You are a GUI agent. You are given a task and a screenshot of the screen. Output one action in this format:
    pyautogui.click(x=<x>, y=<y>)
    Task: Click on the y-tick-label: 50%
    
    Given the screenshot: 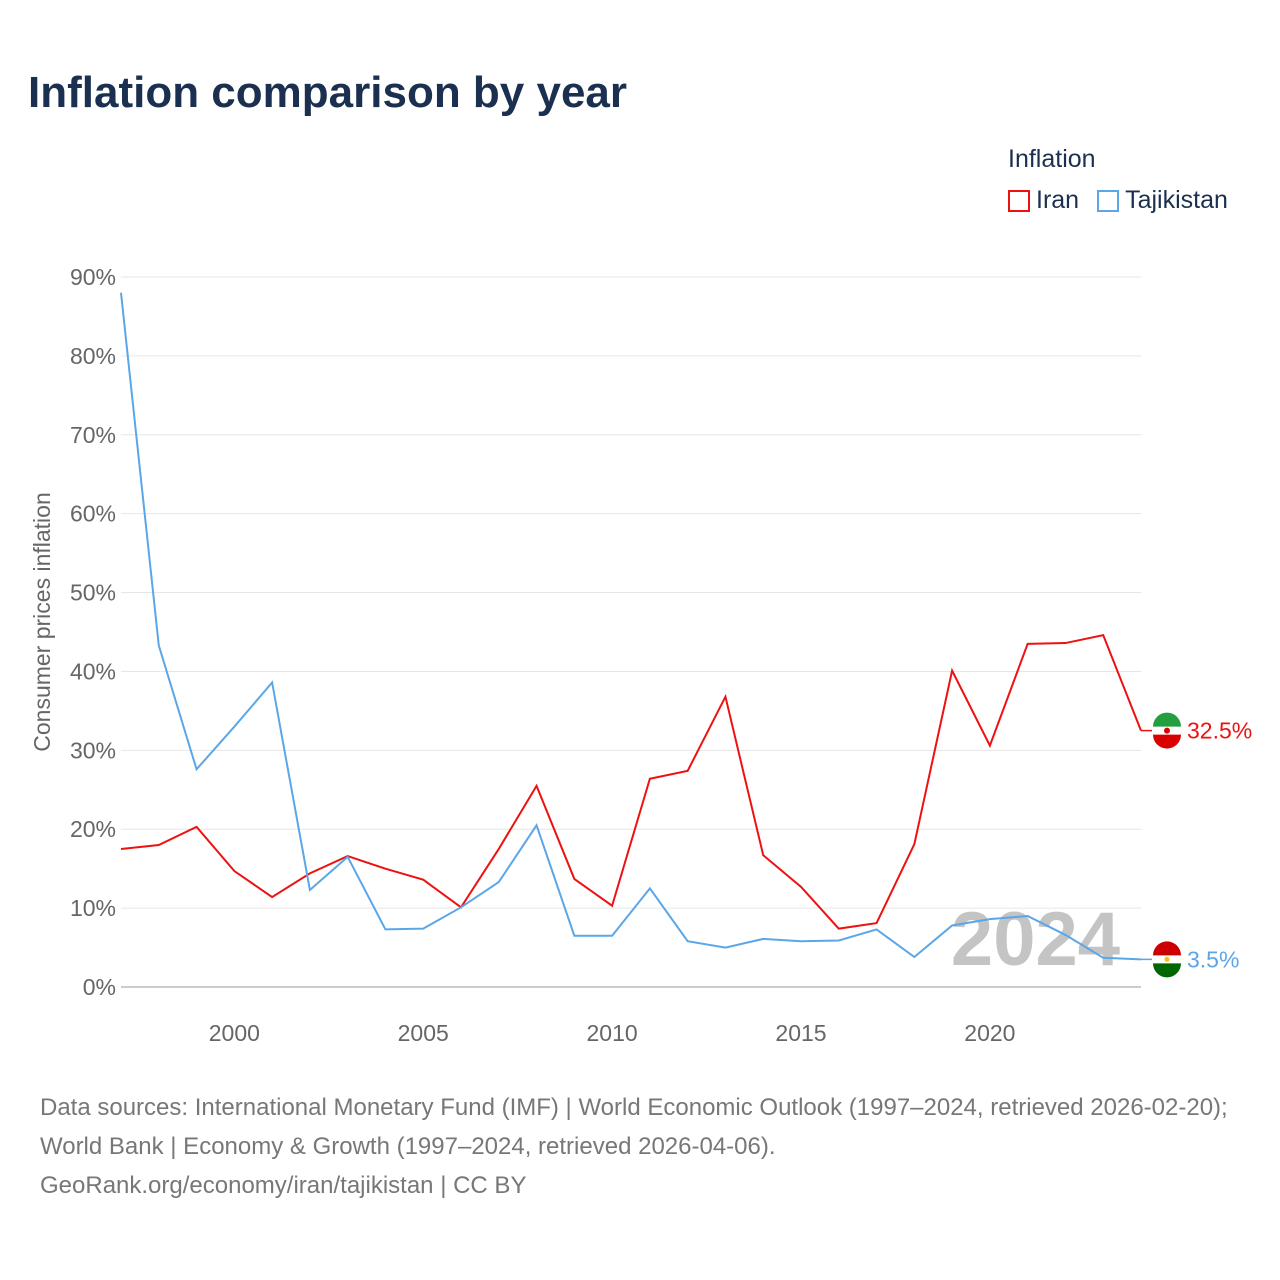 What is the action you would take?
    pyautogui.click(x=93, y=593)
    